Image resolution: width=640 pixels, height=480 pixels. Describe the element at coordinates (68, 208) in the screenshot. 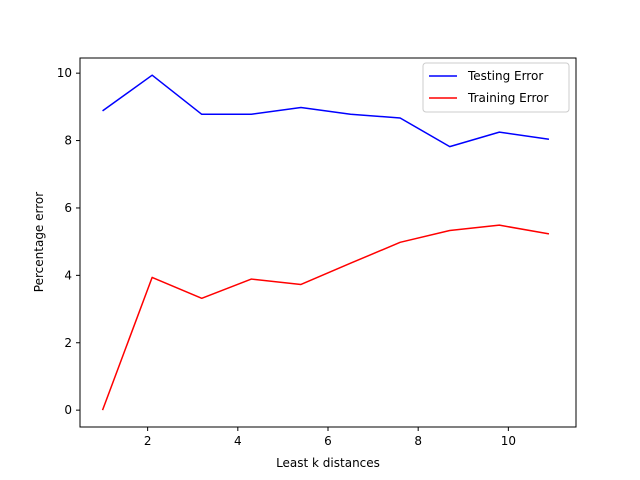

I see `y-tick-label: 6` at that location.